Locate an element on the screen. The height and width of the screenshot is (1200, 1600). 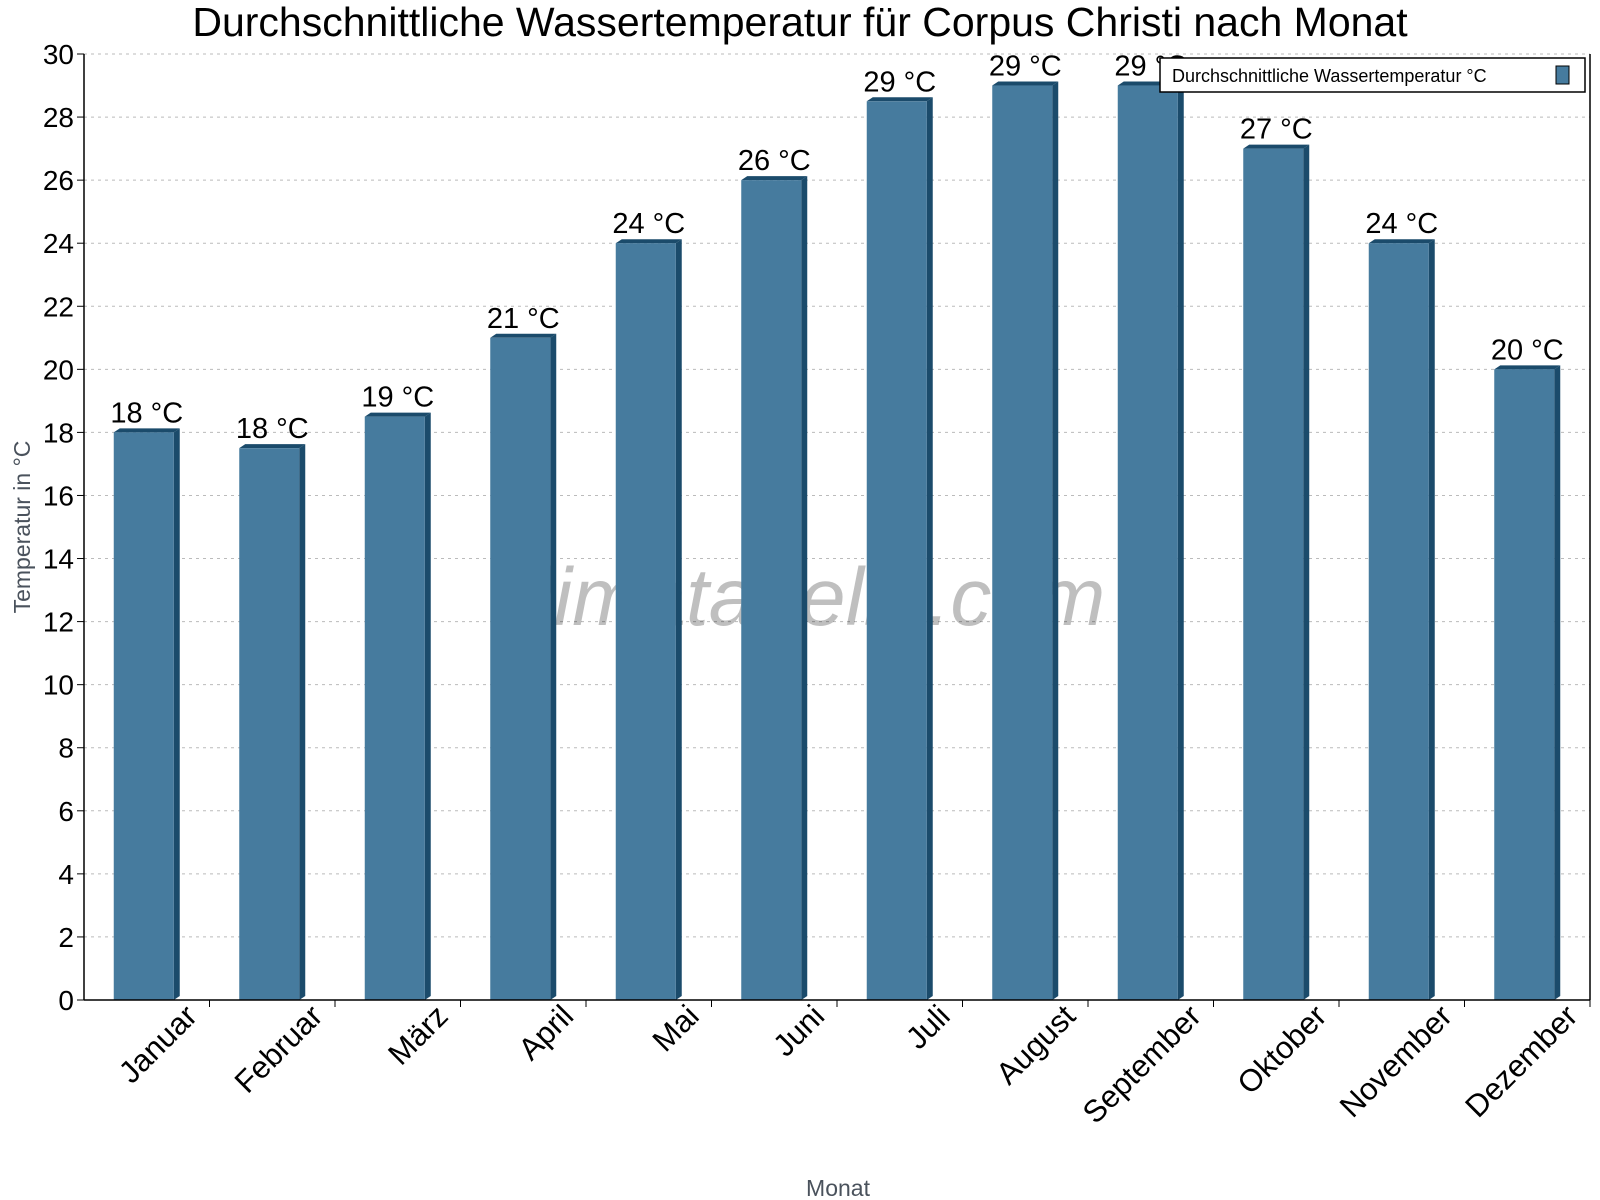
y-tick-label: 24 is located at coordinates (58, 243).